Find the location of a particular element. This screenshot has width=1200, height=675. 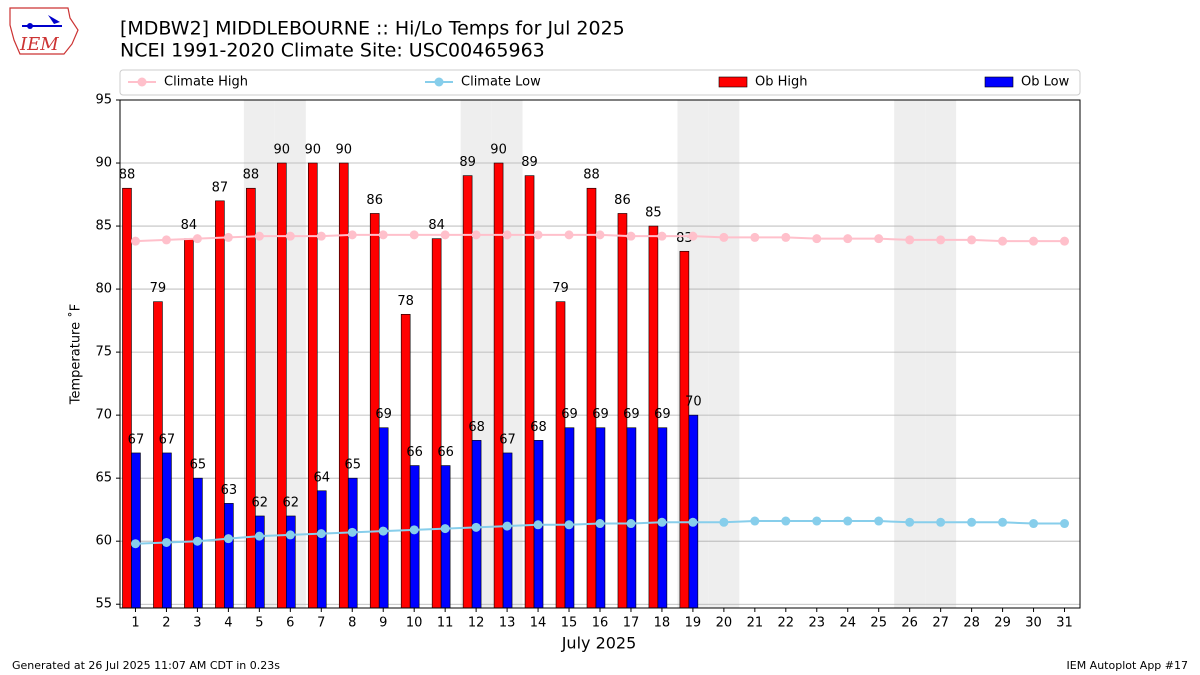

x-tick-label: 15 is located at coordinates (569, 623).